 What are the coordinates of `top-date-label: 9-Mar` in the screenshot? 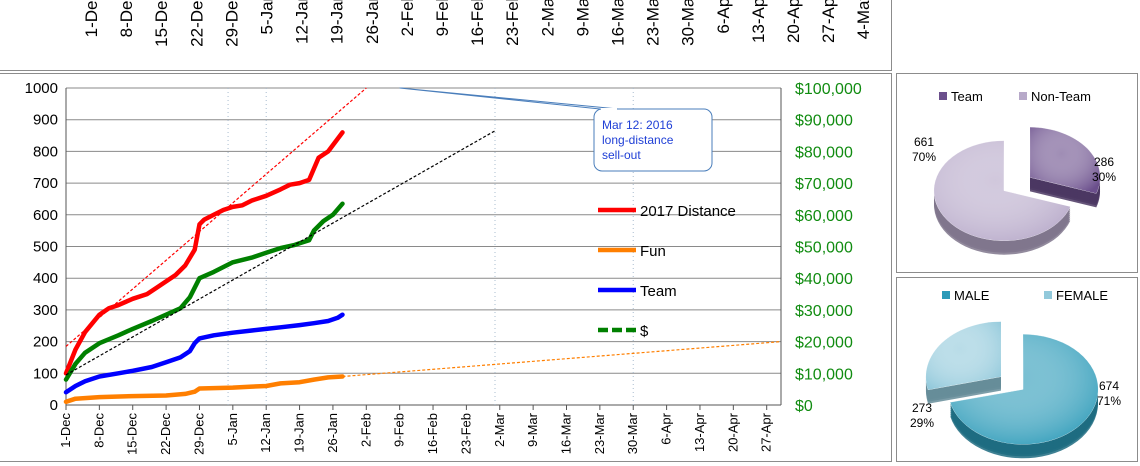 It's located at (582, 18).